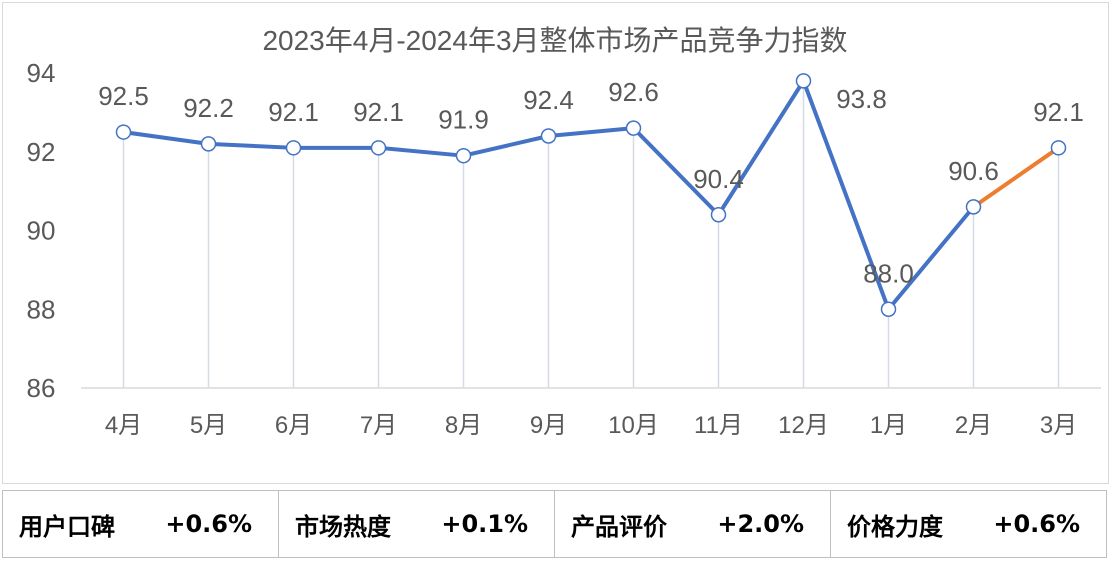 This screenshot has height=561, width=1111. I want to click on x-tick-label: 5月, so click(208, 425).